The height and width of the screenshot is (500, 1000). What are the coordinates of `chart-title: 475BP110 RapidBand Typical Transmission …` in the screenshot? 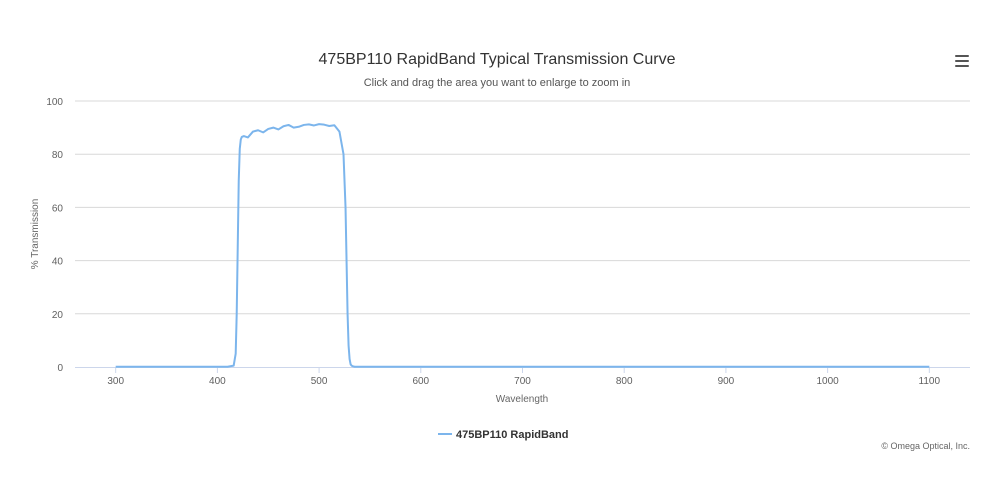 It's located at (497, 59).